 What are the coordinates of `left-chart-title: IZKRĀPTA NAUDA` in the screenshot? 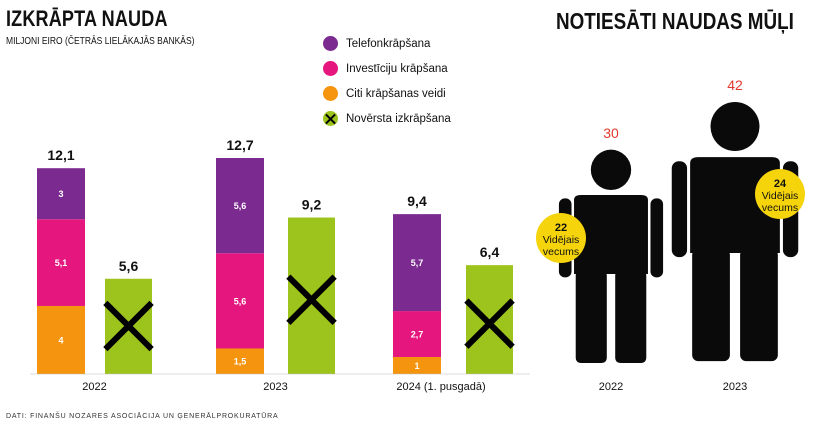 It's located at (87, 18).